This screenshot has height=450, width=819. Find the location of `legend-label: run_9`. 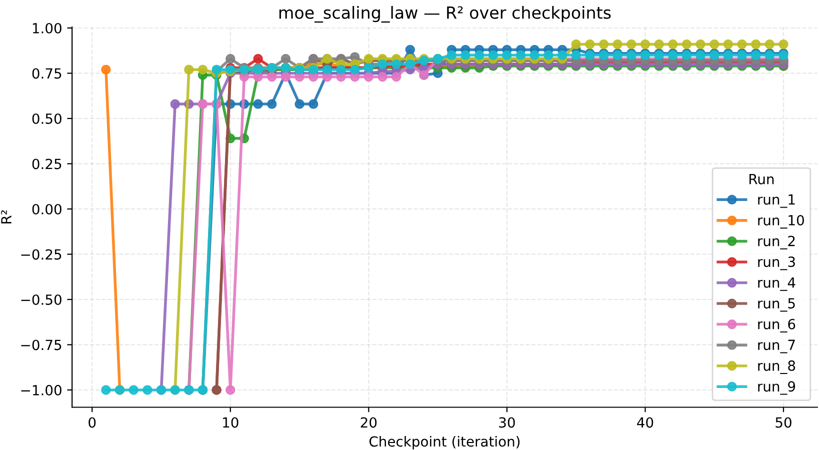

legend-label: run_9 is located at coordinates (777, 388).